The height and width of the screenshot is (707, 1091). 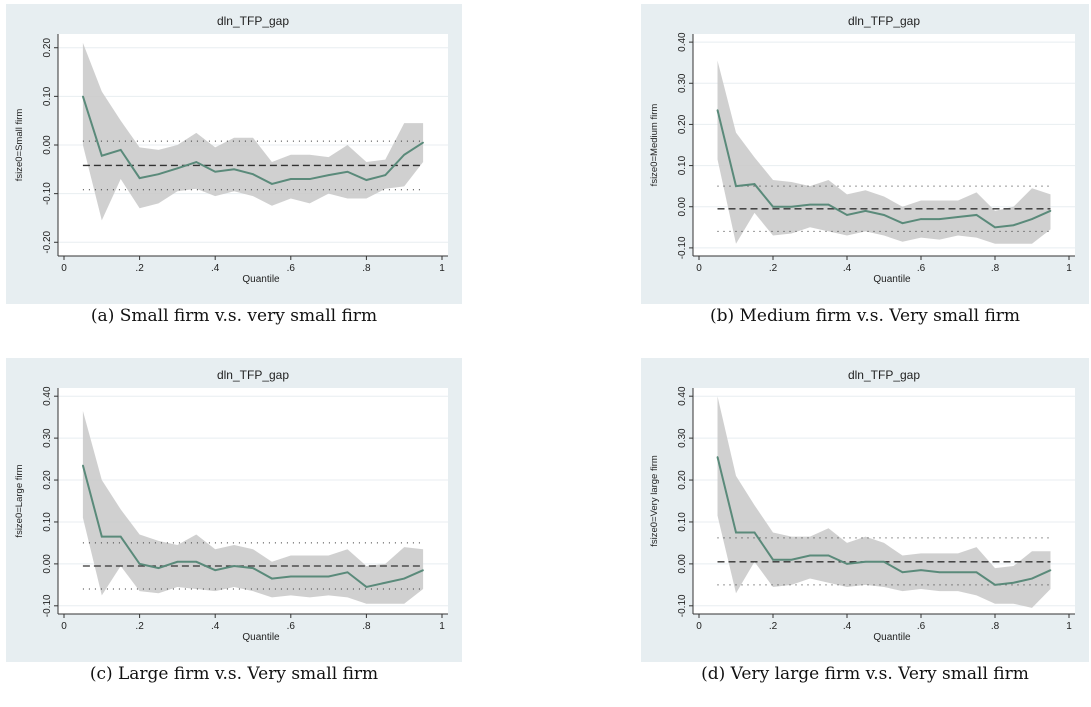 What do you see at coordinates (234, 674) in the screenshot?
I see `caption-c: (c) Large firm v.s. Very small firm` at bounding box center [234, 674].